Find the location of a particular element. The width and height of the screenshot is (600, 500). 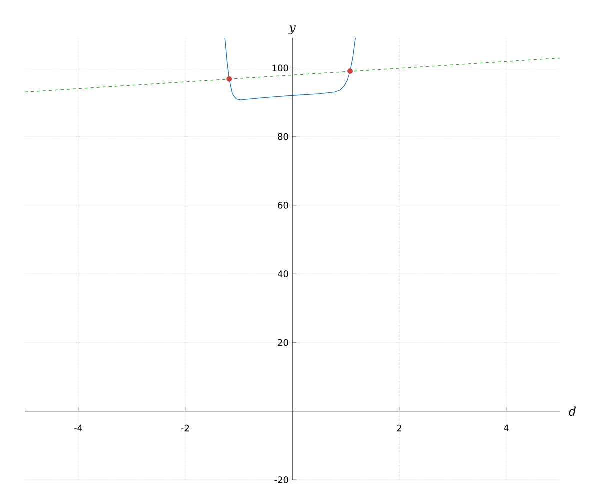

x-tick-label: 2 is located at coordinates (399, 428).